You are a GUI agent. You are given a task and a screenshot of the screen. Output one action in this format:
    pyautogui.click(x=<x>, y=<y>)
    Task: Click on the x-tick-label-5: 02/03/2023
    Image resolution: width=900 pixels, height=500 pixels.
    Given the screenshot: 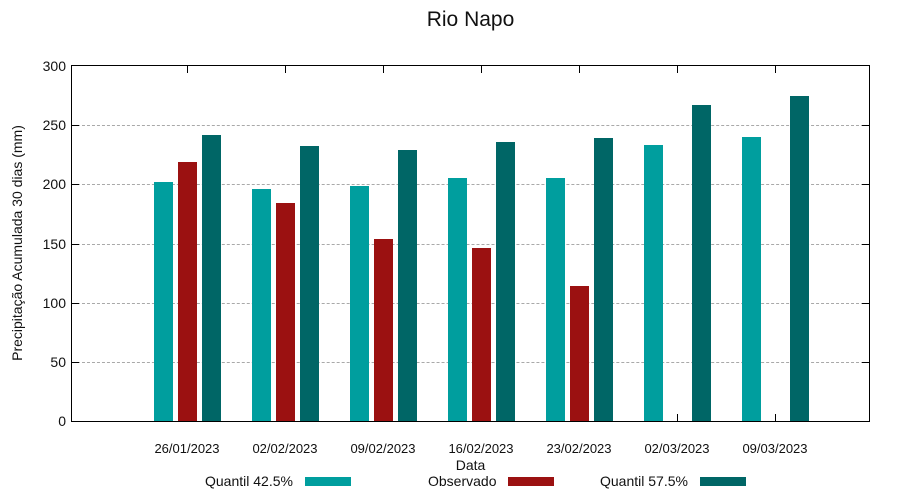 What is the action you would take?
    pyautogui.click(x=677, y=448)
    